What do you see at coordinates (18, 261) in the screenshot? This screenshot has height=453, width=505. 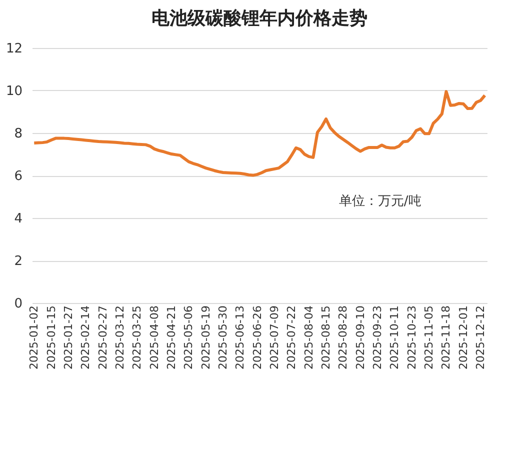 I see `y-tick-label: 2` at bounding box center [18, 261].